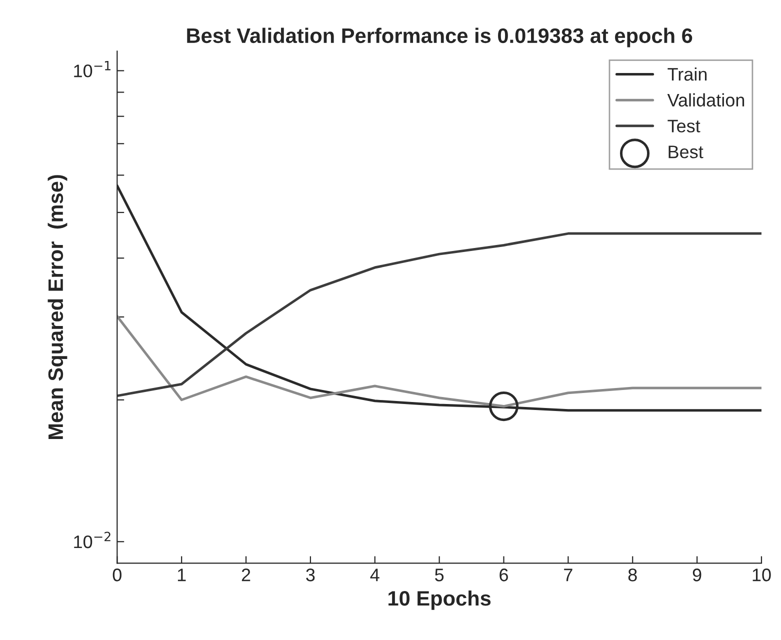 The width and height of the screenshot is (781, 640). I want to click on x-axis-title: 10 Epochs, so click(439, 600).